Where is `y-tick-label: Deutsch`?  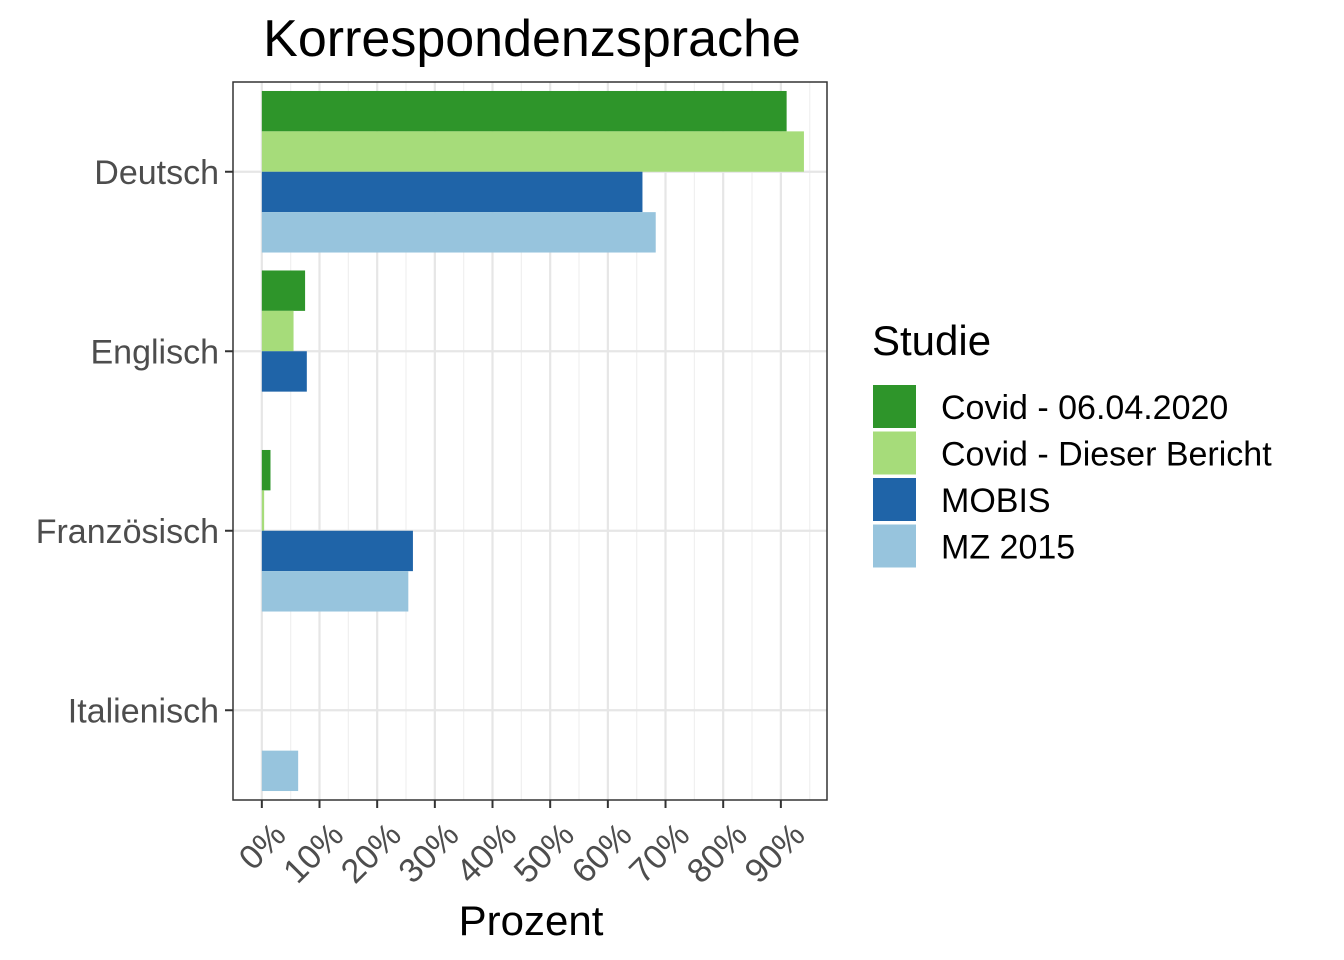 y-tick-label: Deutsch is located at coordinates (156, 173).